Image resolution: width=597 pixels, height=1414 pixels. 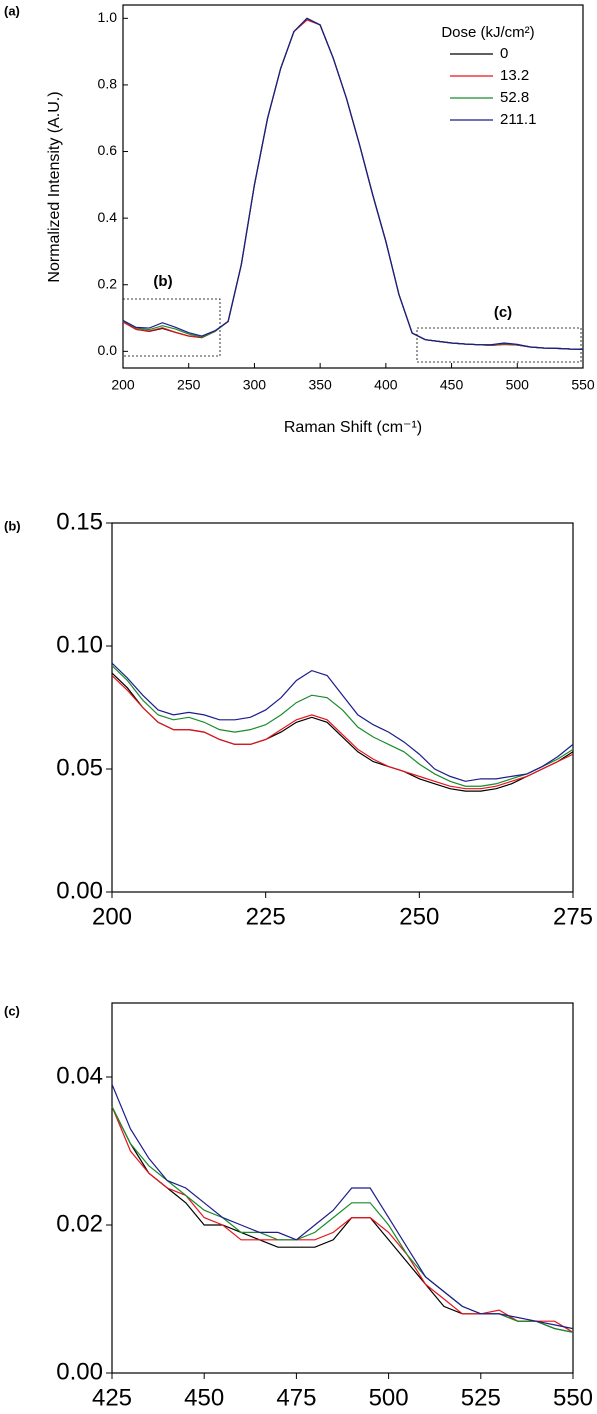 I want to click on y-axis-title: Normalized Intensity (A.U.), so click(x=54, y=186).